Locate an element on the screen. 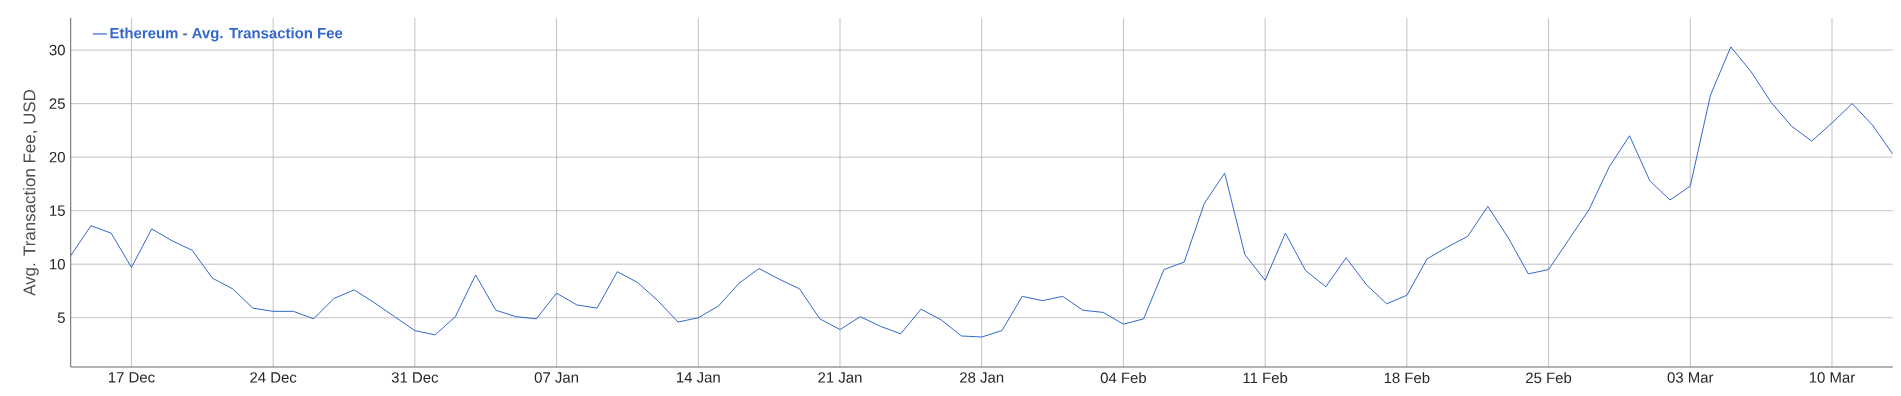  y-tick-label: 25 is located at coordinates (57, 103).